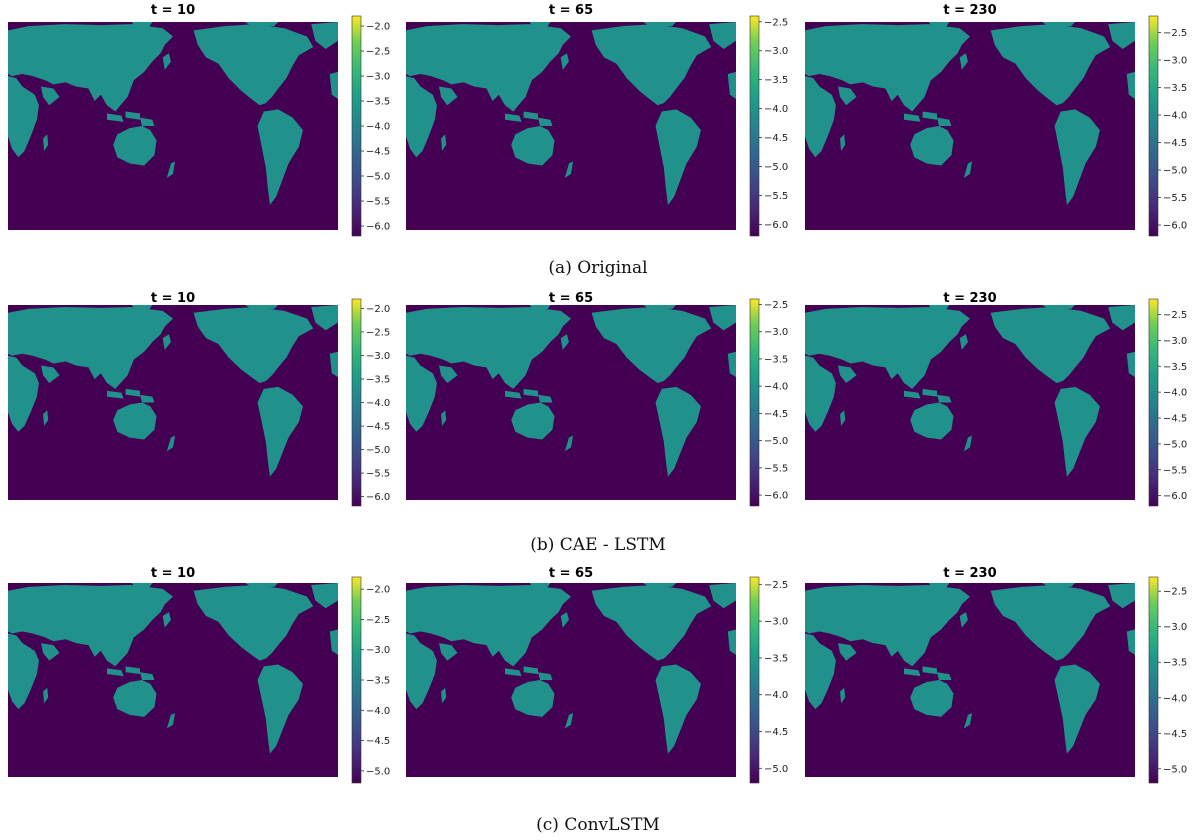  Describe the element at coordinates (996, 675) in the screenshot. I see `heatmap-panel: t = 230 −2.5 −3.0 −3.5 −4.0 −4.5 −5.0` at that location.